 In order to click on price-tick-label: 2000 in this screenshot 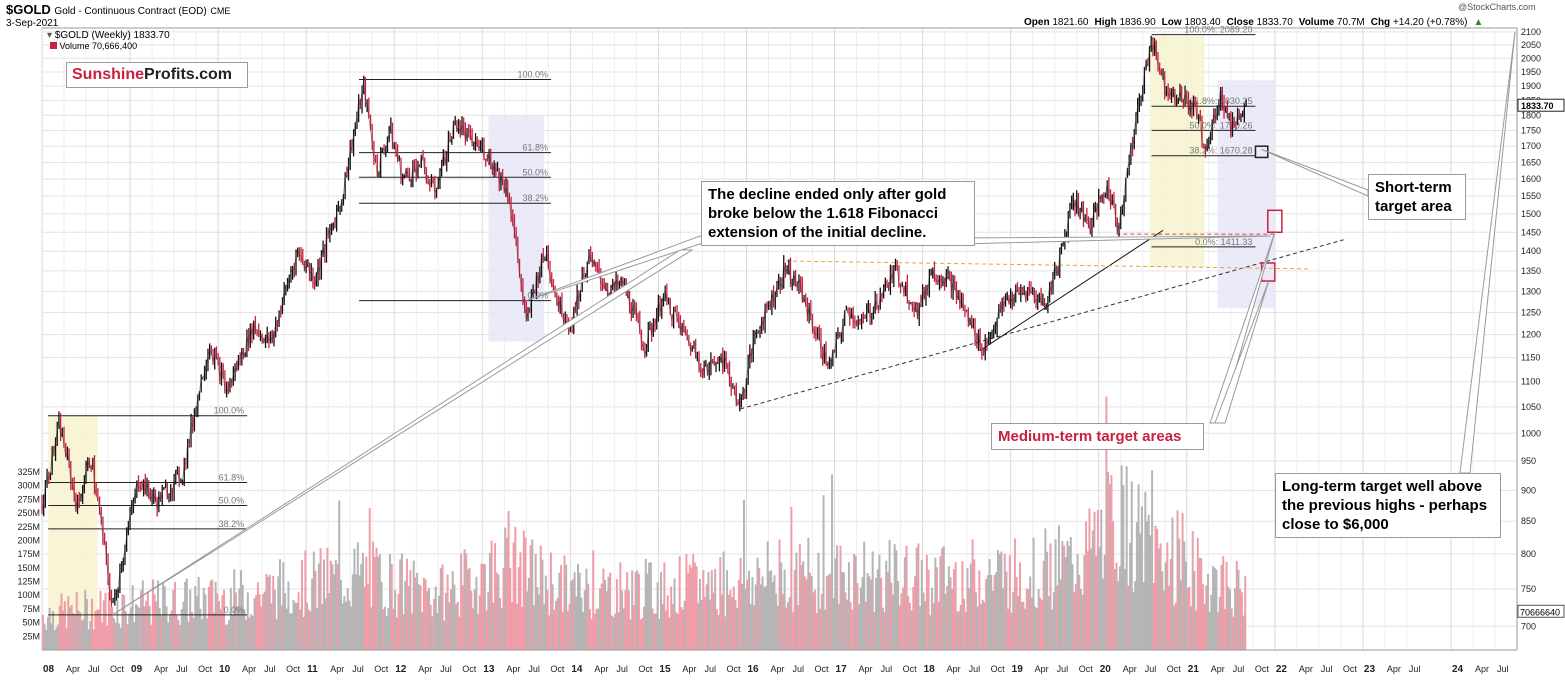, I will do `click(1531, 58)`.